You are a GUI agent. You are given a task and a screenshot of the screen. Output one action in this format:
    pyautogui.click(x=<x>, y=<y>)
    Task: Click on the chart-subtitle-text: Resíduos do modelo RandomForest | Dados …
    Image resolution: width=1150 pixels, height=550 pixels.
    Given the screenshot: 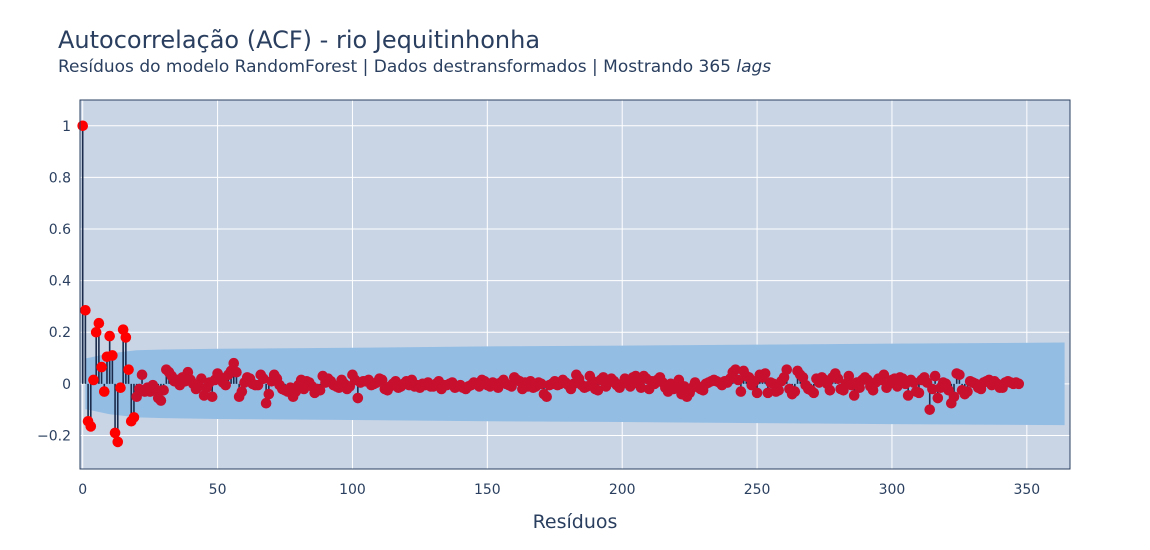 What is the action you would take?
    pyautogui.click(x=394, y=67)
    